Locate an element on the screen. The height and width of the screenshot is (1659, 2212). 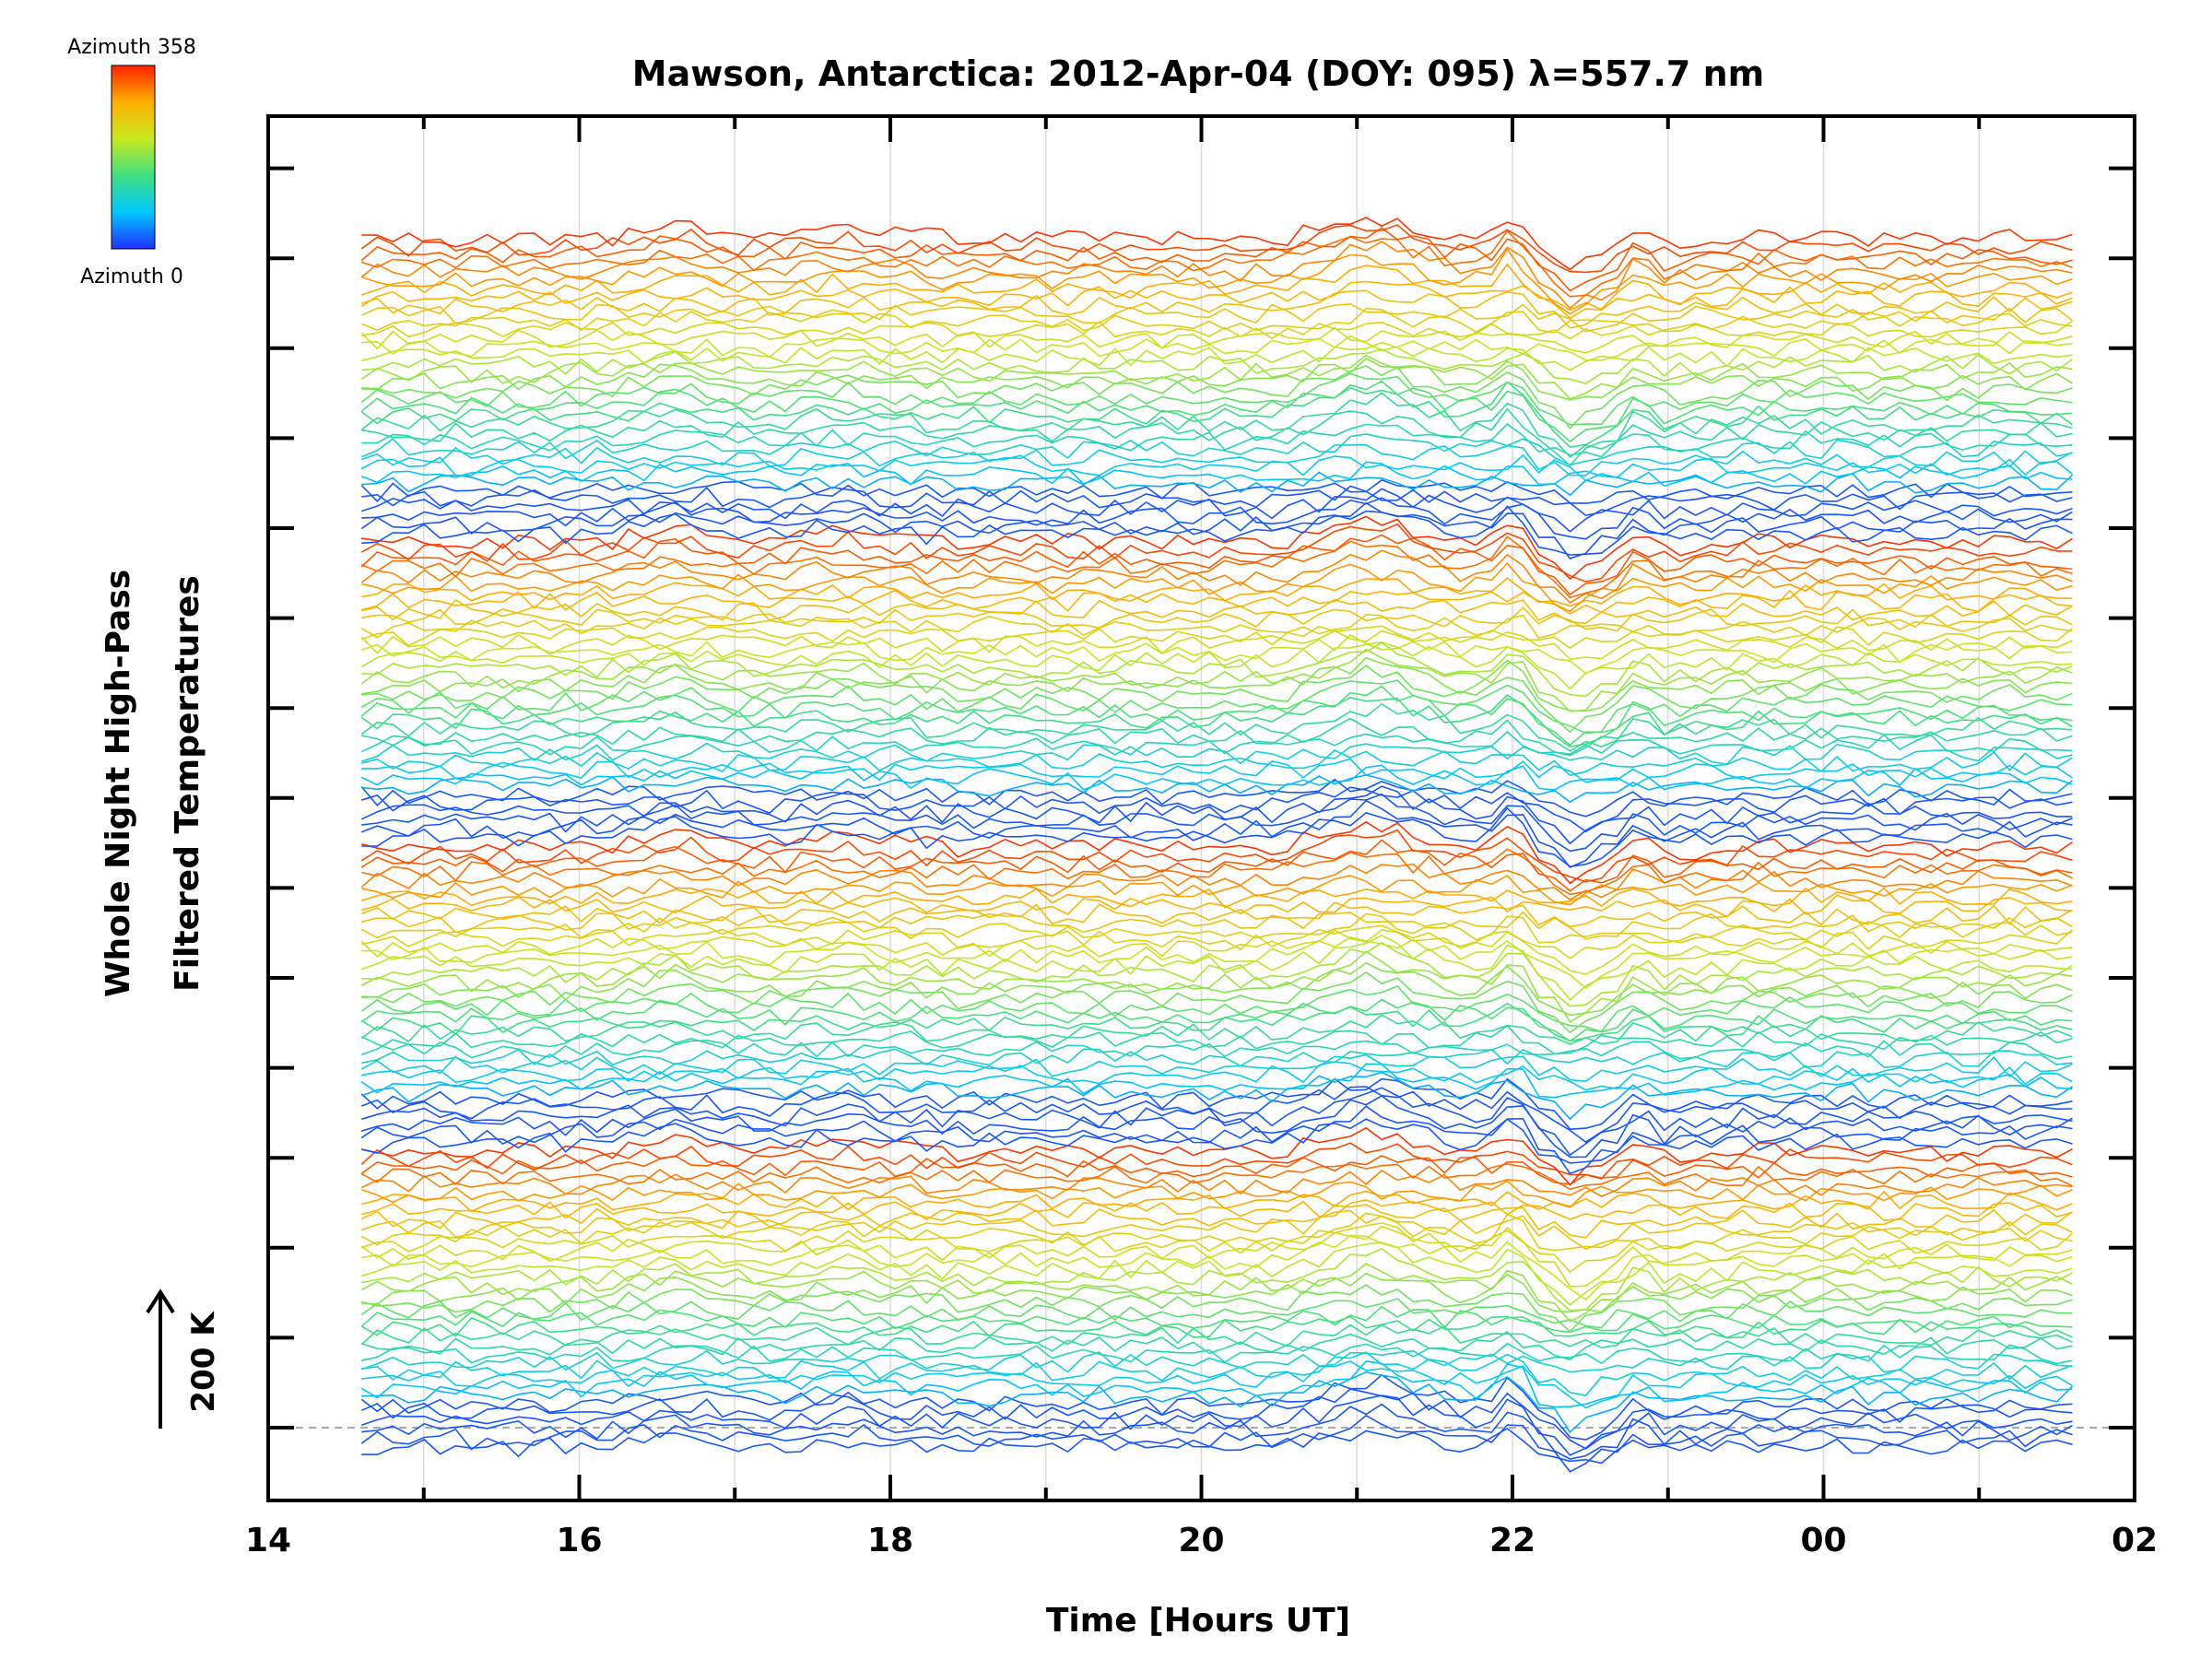
scale-bar: 200 K is located at coordinates (184, 1358).